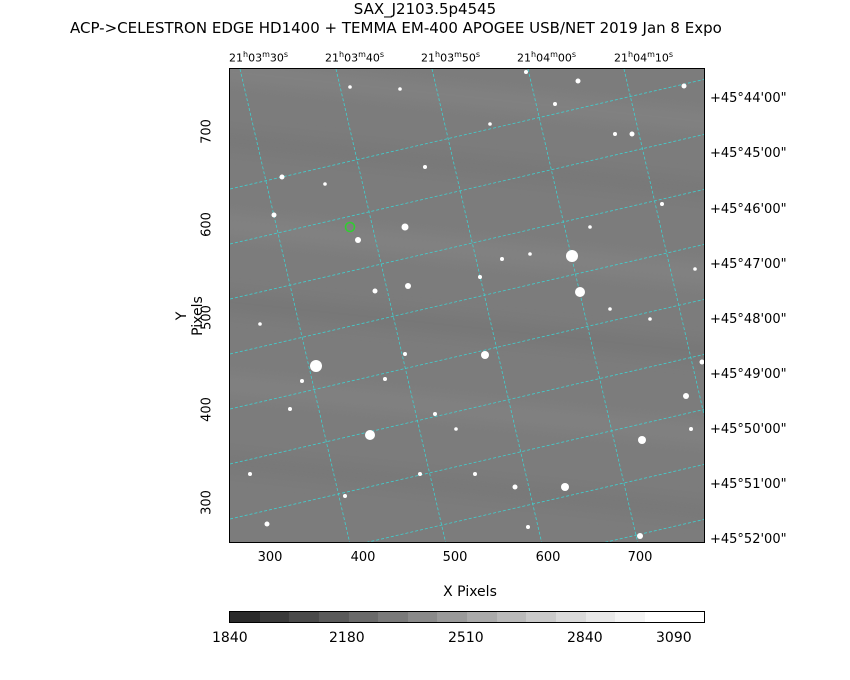 The width and height of the screenshot is (850, 680). What do you see at coordinates (748, 319) in the screenshot?
I see `dec-label-5: +45°48'00"` at bounding box center [748, 319].